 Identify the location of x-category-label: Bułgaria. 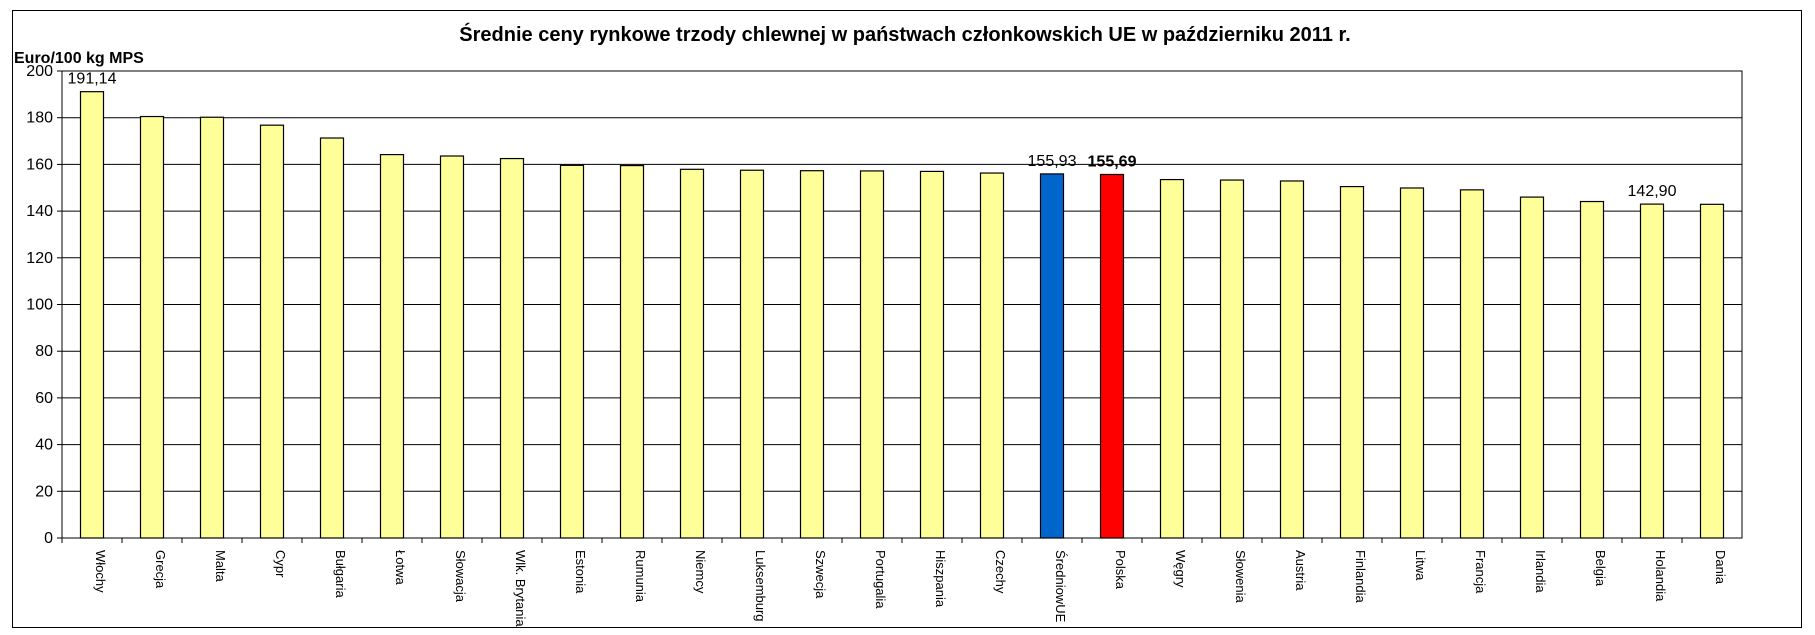
(340, 574).